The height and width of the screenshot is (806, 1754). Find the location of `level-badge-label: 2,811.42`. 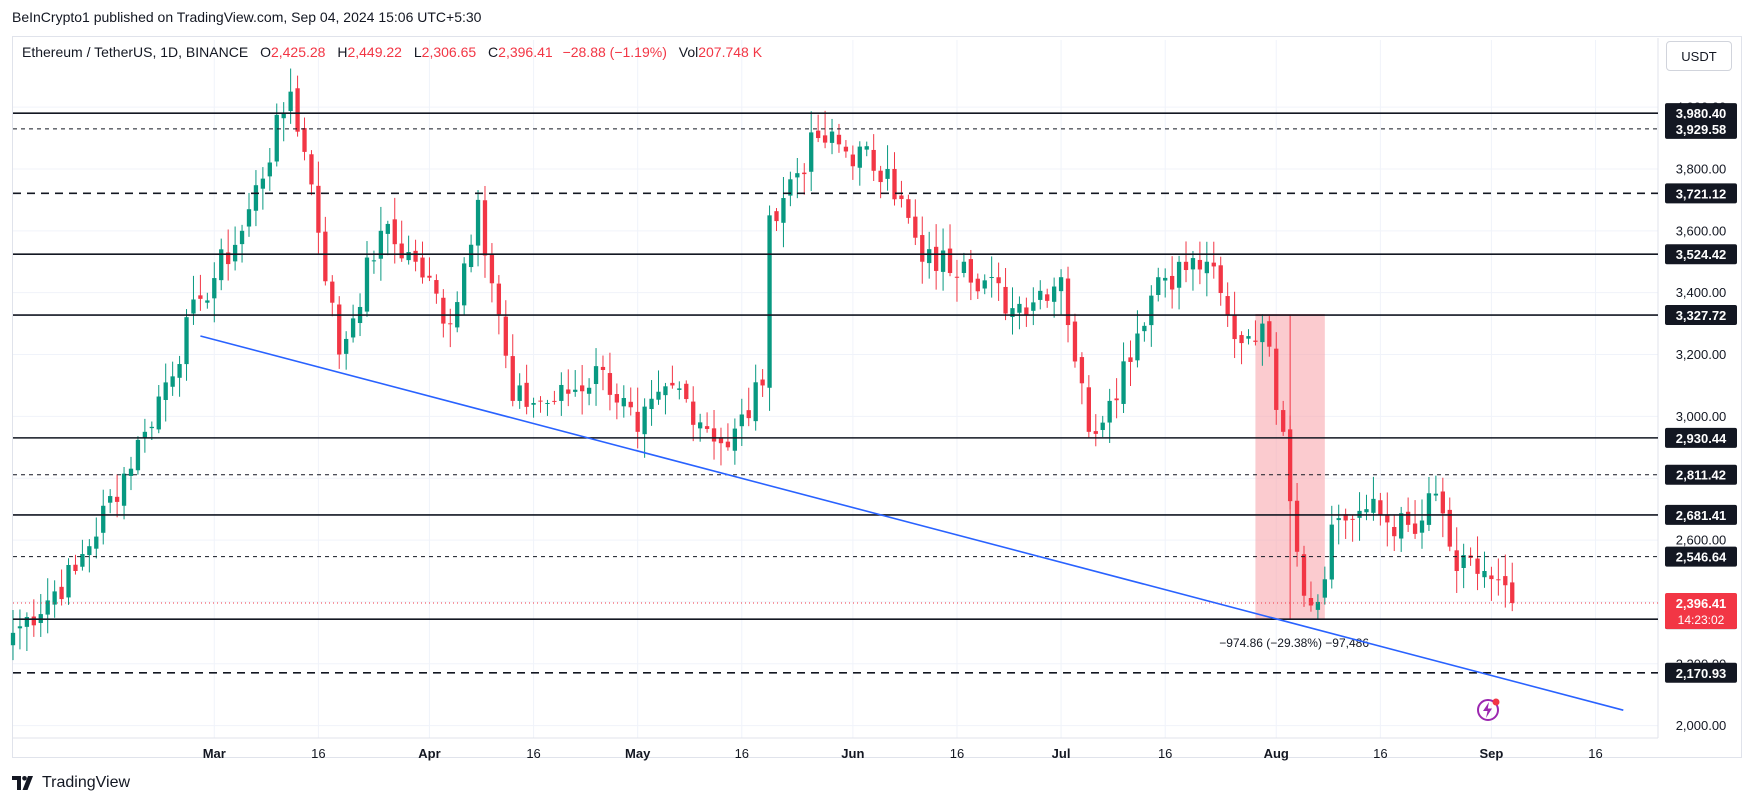

level-badge-label: 2,811.42 is located at coordinates (1701, 475).